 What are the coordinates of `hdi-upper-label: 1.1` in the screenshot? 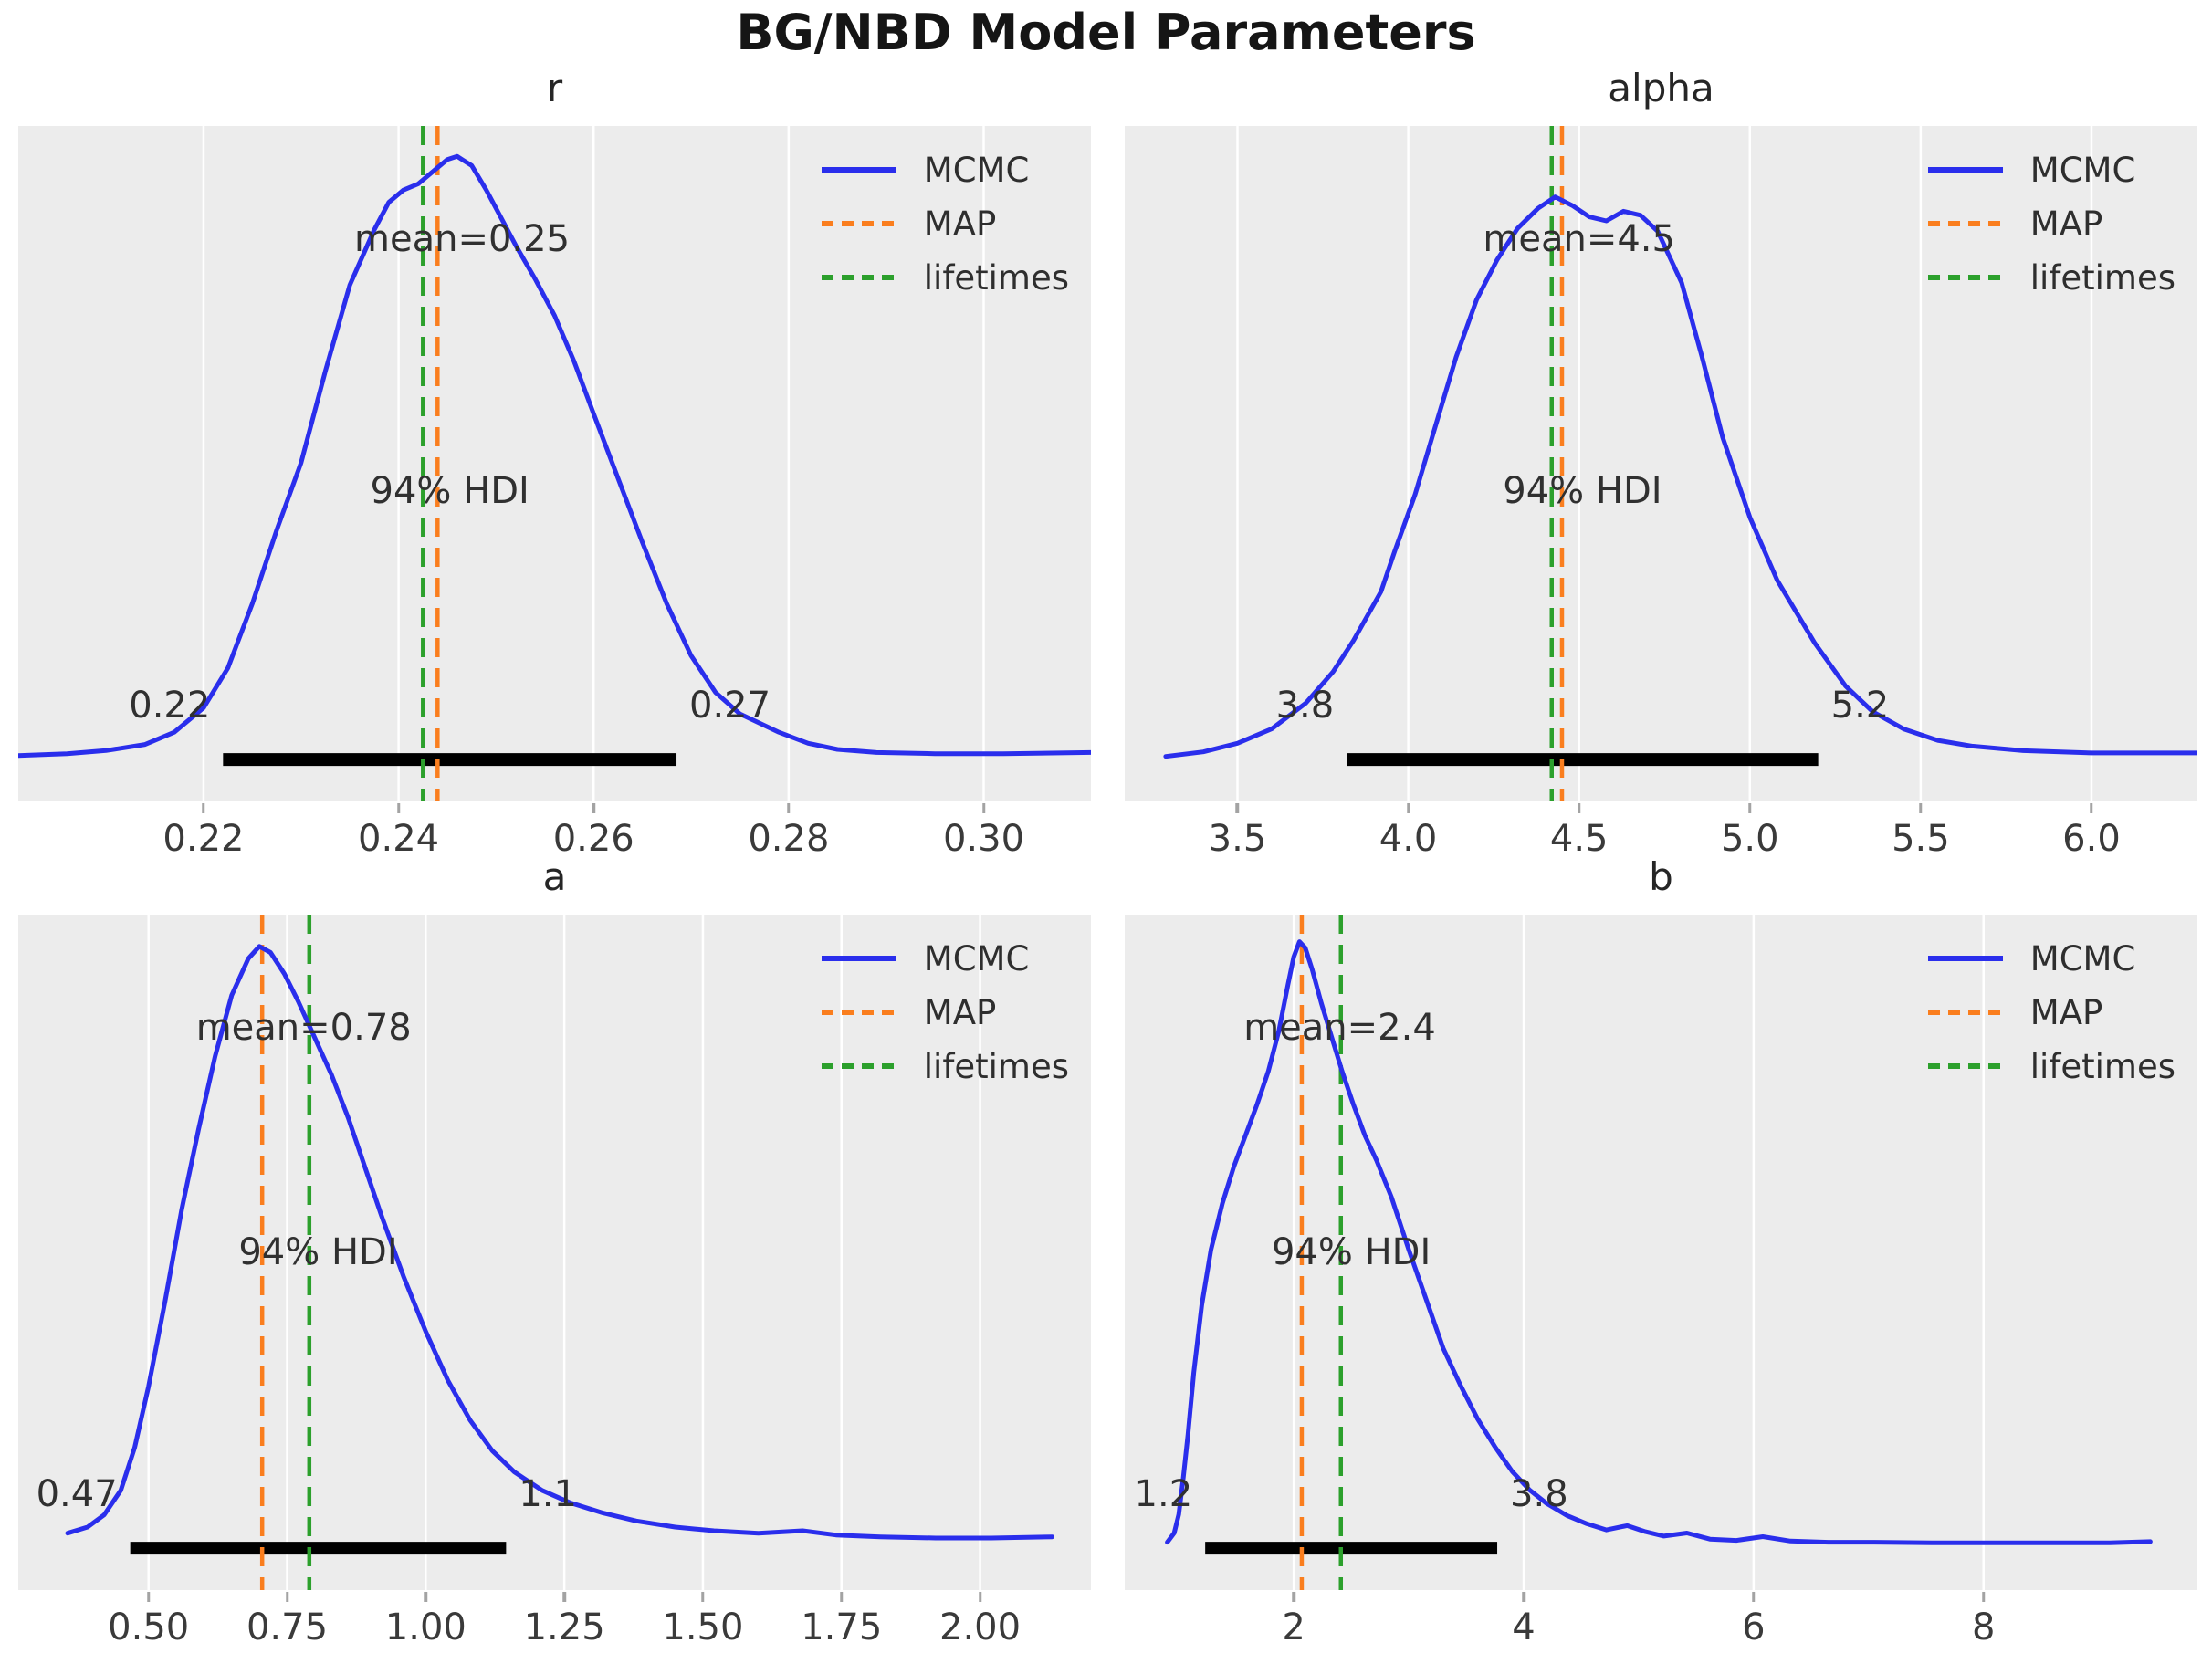 It's located at (548, 1493).